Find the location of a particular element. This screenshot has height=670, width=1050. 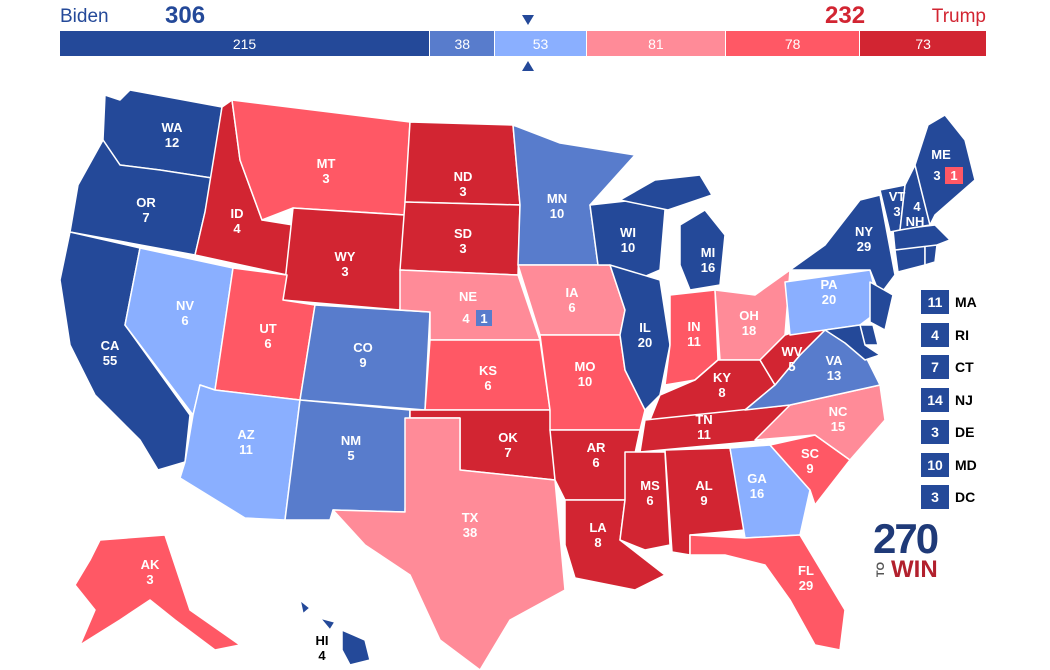

label-KY-ev: 8 is located at coordinates (721, 392).